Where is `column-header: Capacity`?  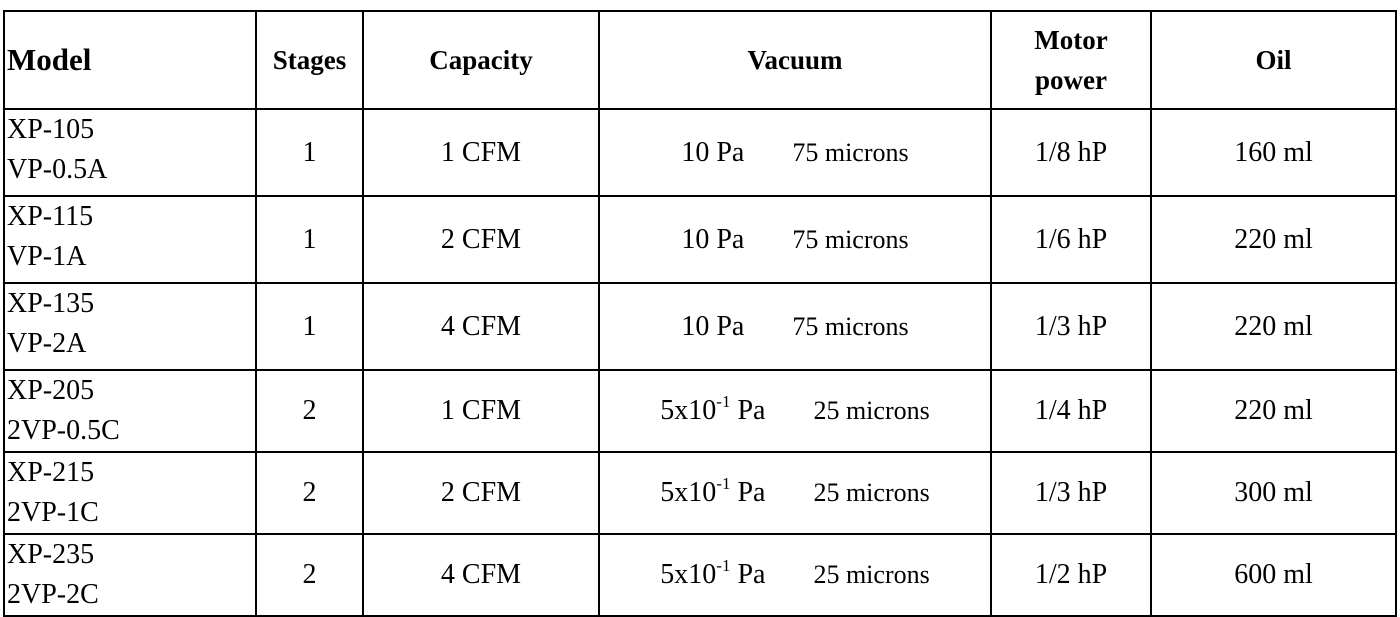 column-header: Capacity is located at coordinates (481, 60).